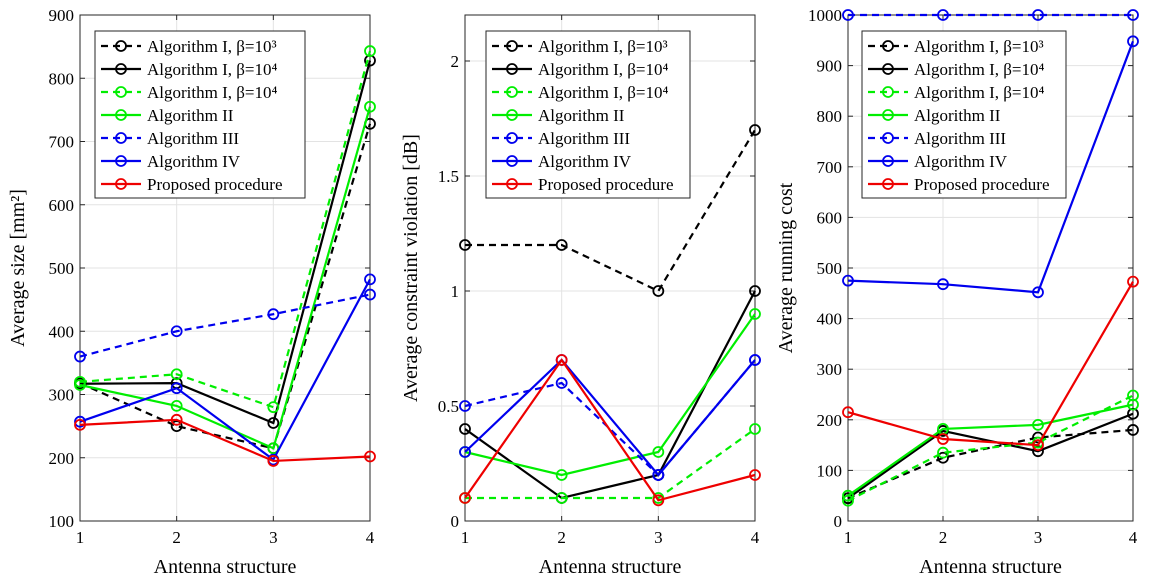 The height and width of the screenshot is (580, 1149). What do you see at coordinates (80, 537) in the screenshot?
I see `x-tick-label: 1` at bounding box center [80, 537].